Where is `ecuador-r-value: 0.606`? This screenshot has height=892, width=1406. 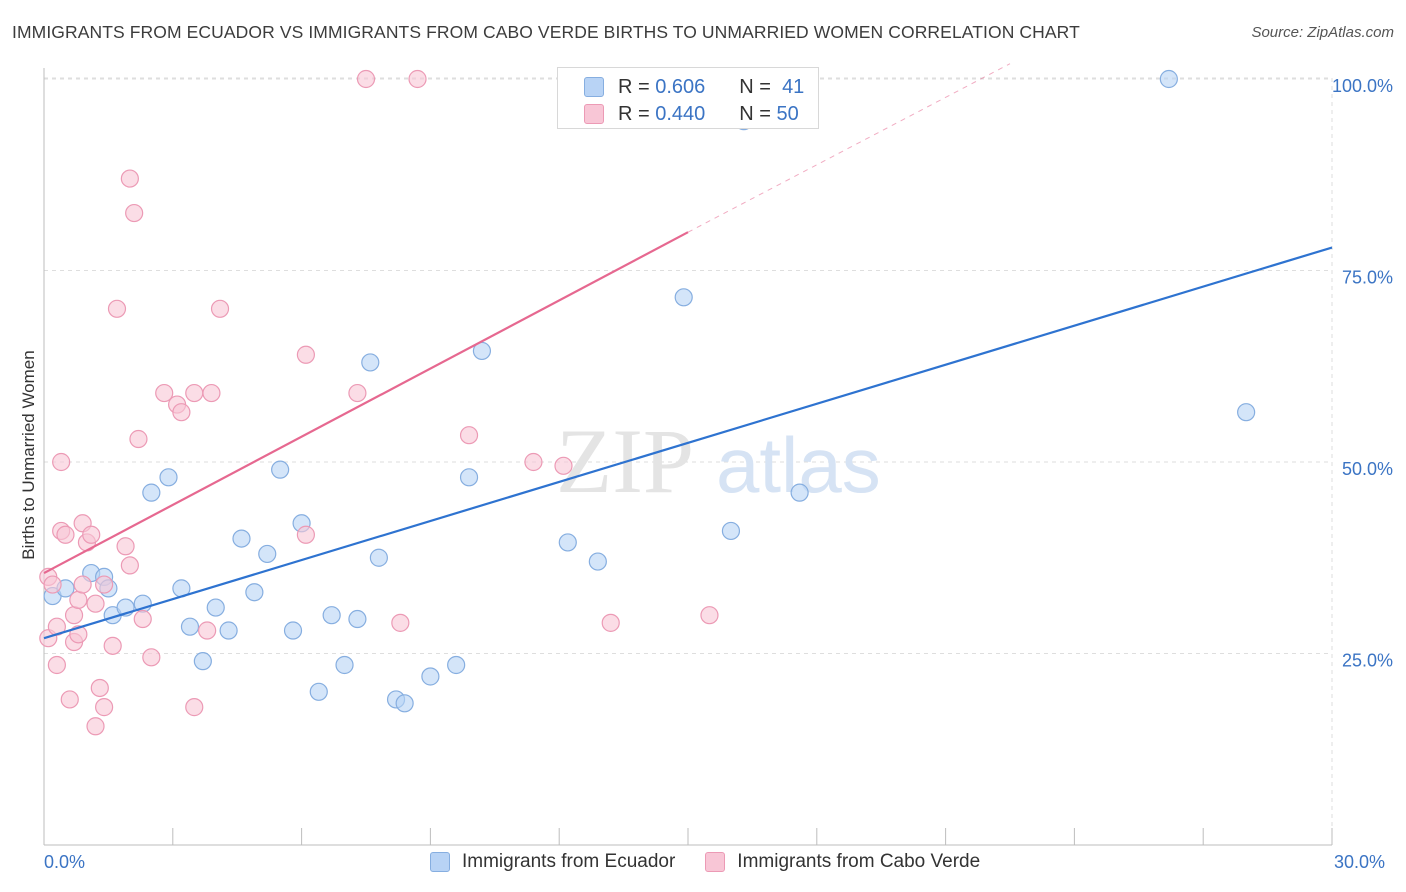 ecuador-r-value: 0.606 is located at coordinates (680, 86).